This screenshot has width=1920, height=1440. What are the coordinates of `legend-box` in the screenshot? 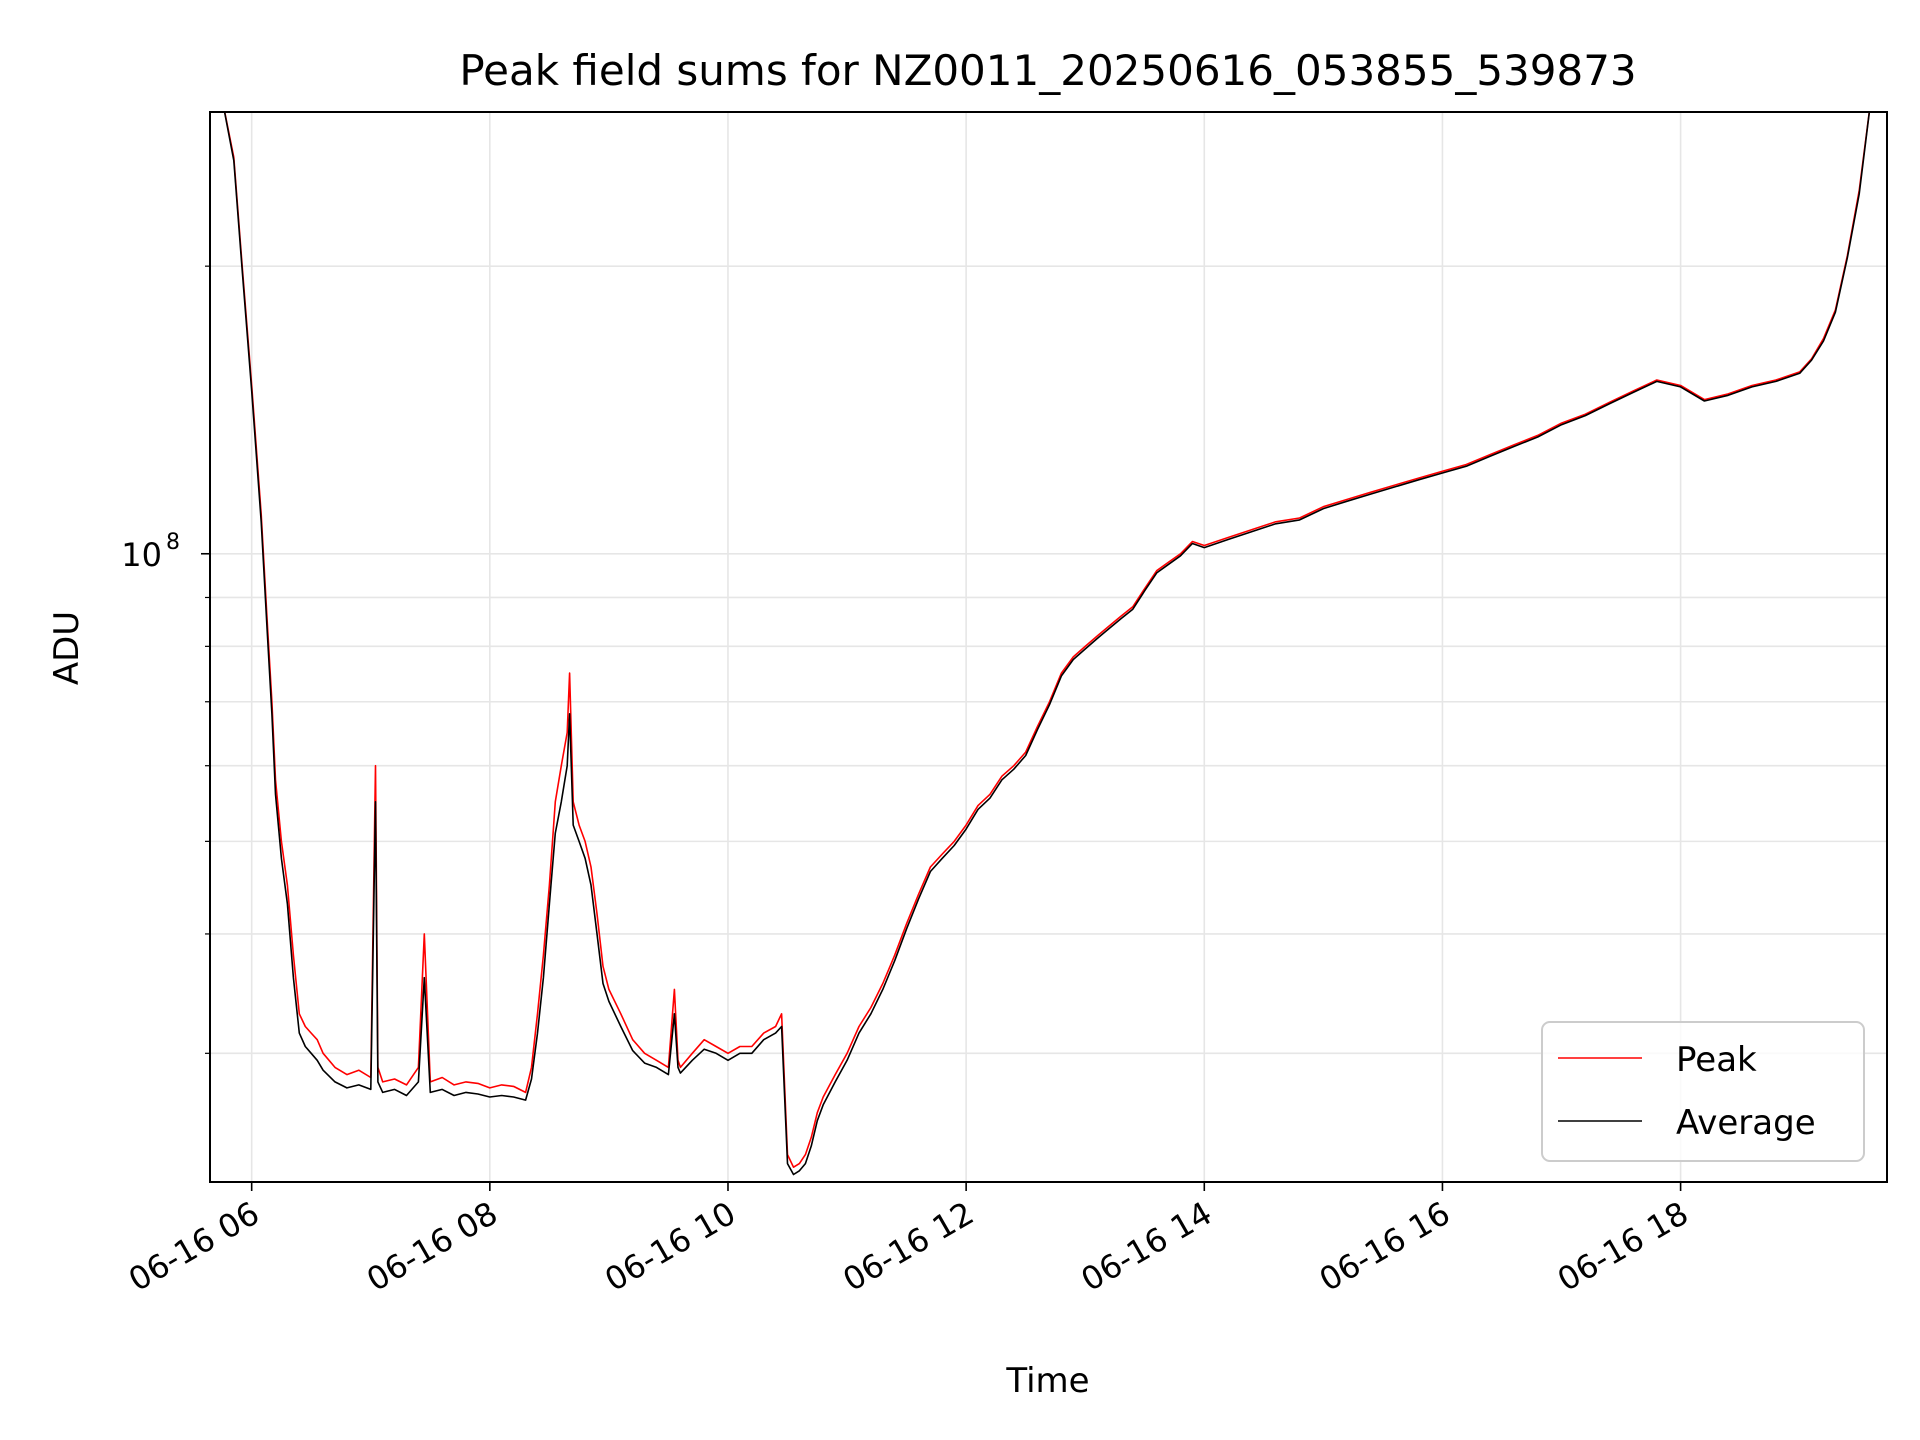 It's located at (1703, 1091).